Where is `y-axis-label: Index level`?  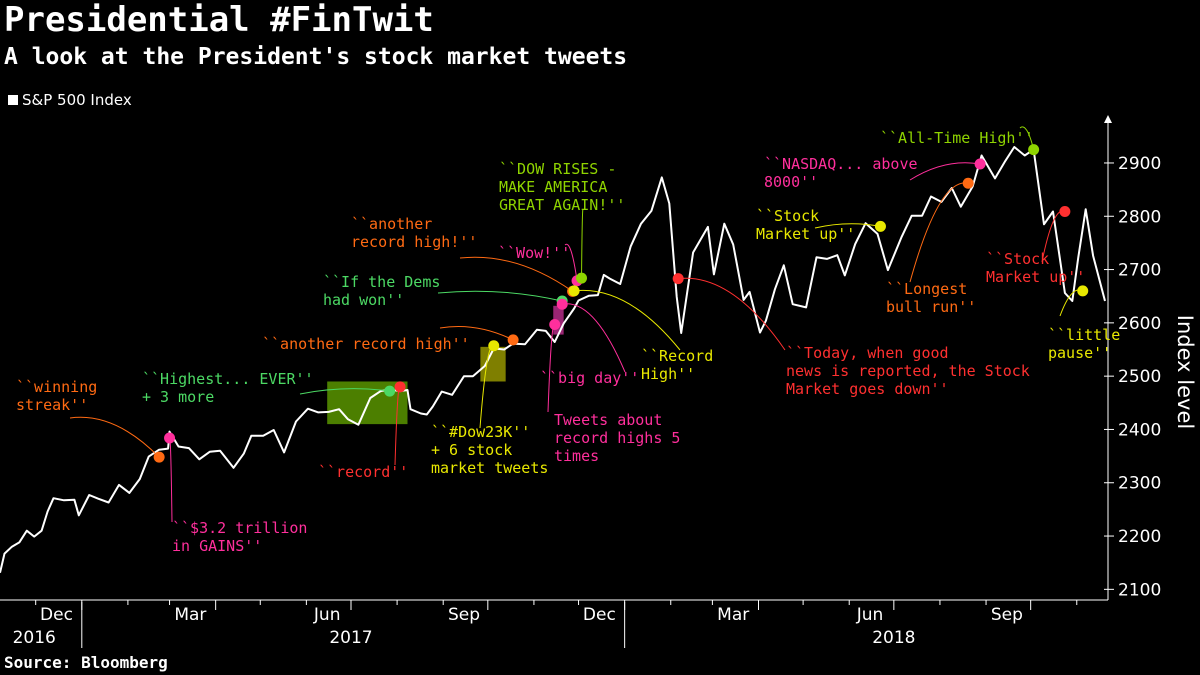
y-axis-label: Index level is located at coordinates (1185, 372).